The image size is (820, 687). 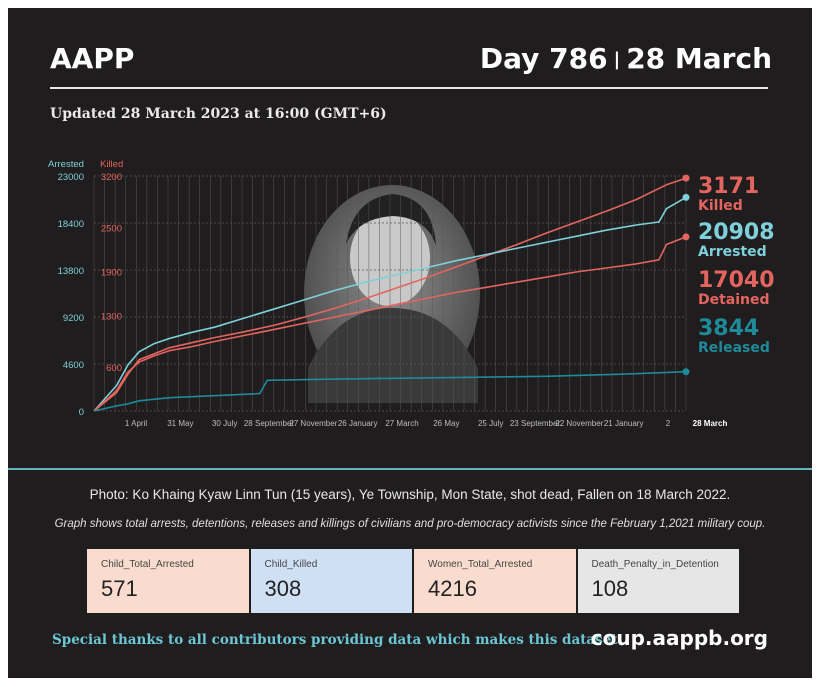 What do you see at coordinates (73, 318) in the screenshot?
I see `left-axis-tick-label: 9200` at bounding box center [73, 318].